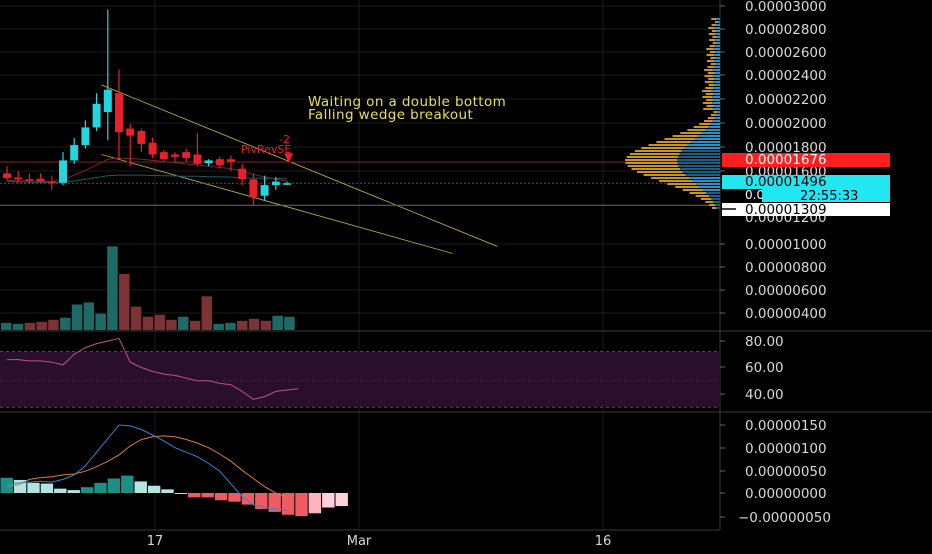  I want to click on price-y-tick-label: 0.00002800, so click(786, 30).